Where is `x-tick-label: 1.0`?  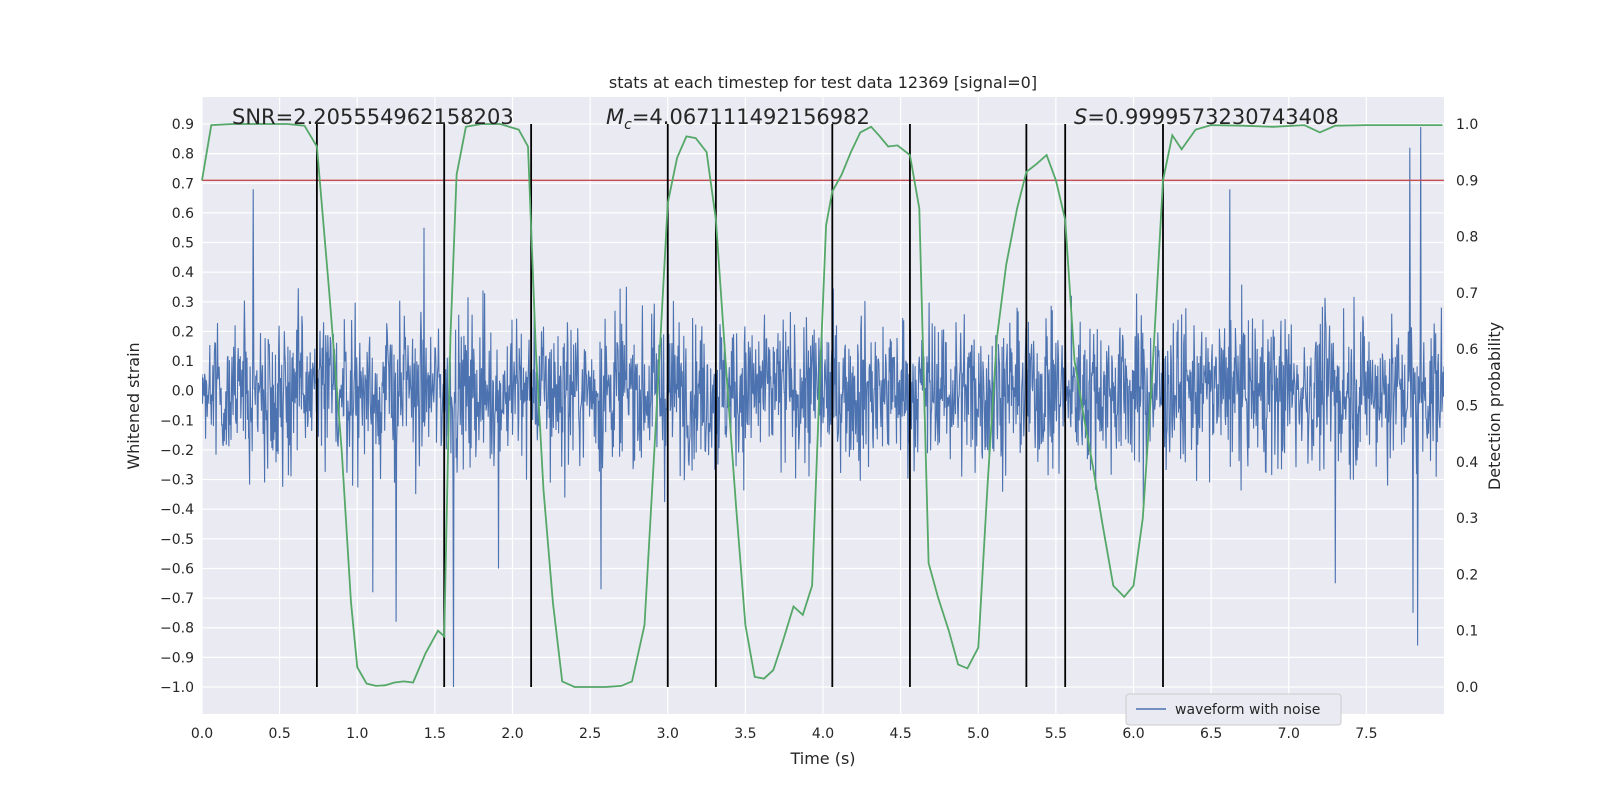
x-tick-label: 1.0 is located at coordinates (357, 734).